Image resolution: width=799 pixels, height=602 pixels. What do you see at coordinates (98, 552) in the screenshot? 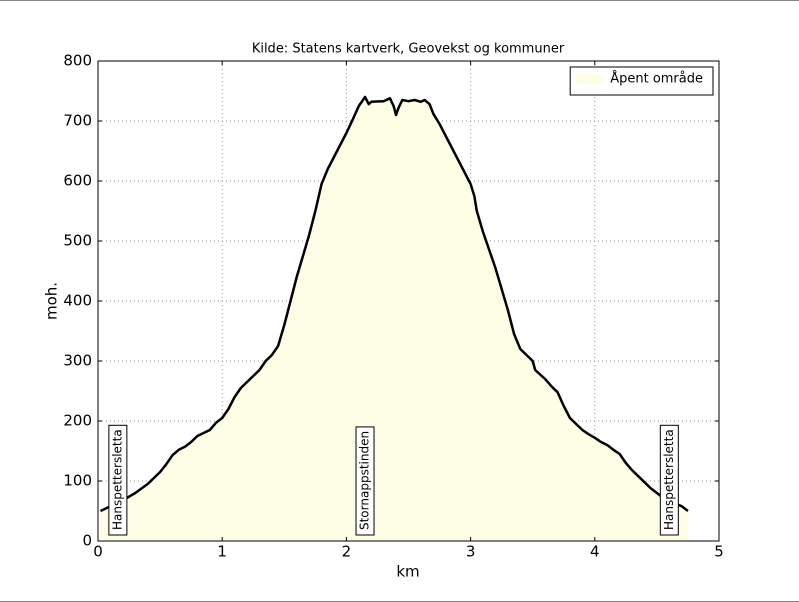
I see `x-tick-label: 0` at bounding box center [98, 552].